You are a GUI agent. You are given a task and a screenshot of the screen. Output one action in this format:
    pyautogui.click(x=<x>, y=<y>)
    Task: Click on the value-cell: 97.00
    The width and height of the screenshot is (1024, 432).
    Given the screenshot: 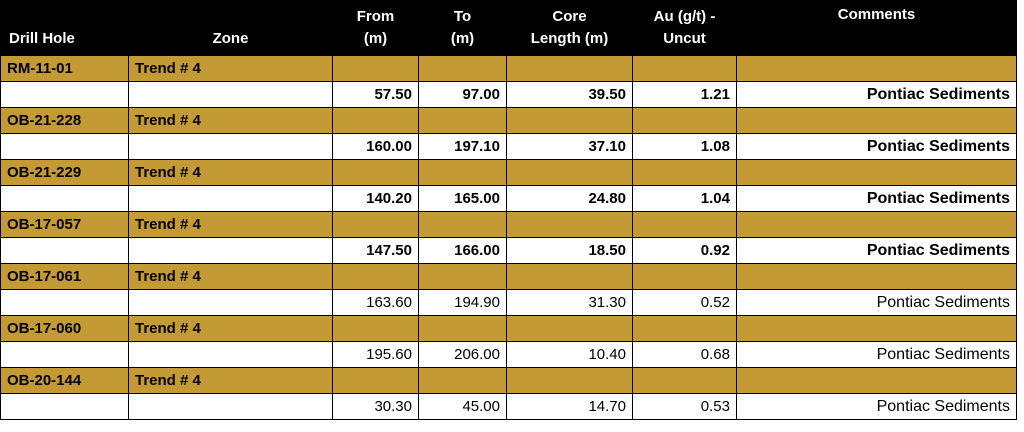 What is the action you would take?
    pyautogui.click(x=462, y=94)
    